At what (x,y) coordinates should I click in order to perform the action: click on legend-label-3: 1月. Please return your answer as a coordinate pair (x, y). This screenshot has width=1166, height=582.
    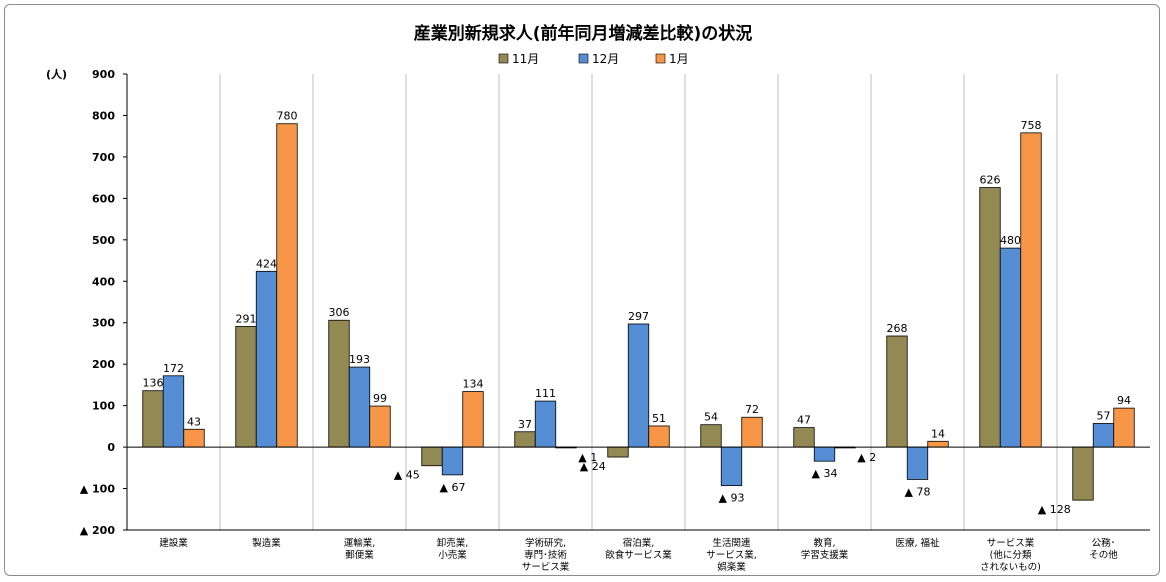
    Looking at the image, I should click on (679, 59).